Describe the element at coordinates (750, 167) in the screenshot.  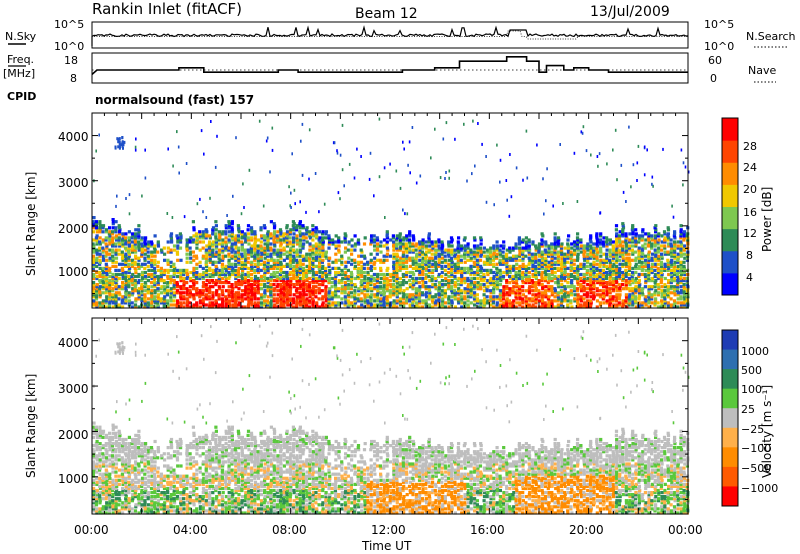
I see `power-cbar-tick-24: 24` at that location.